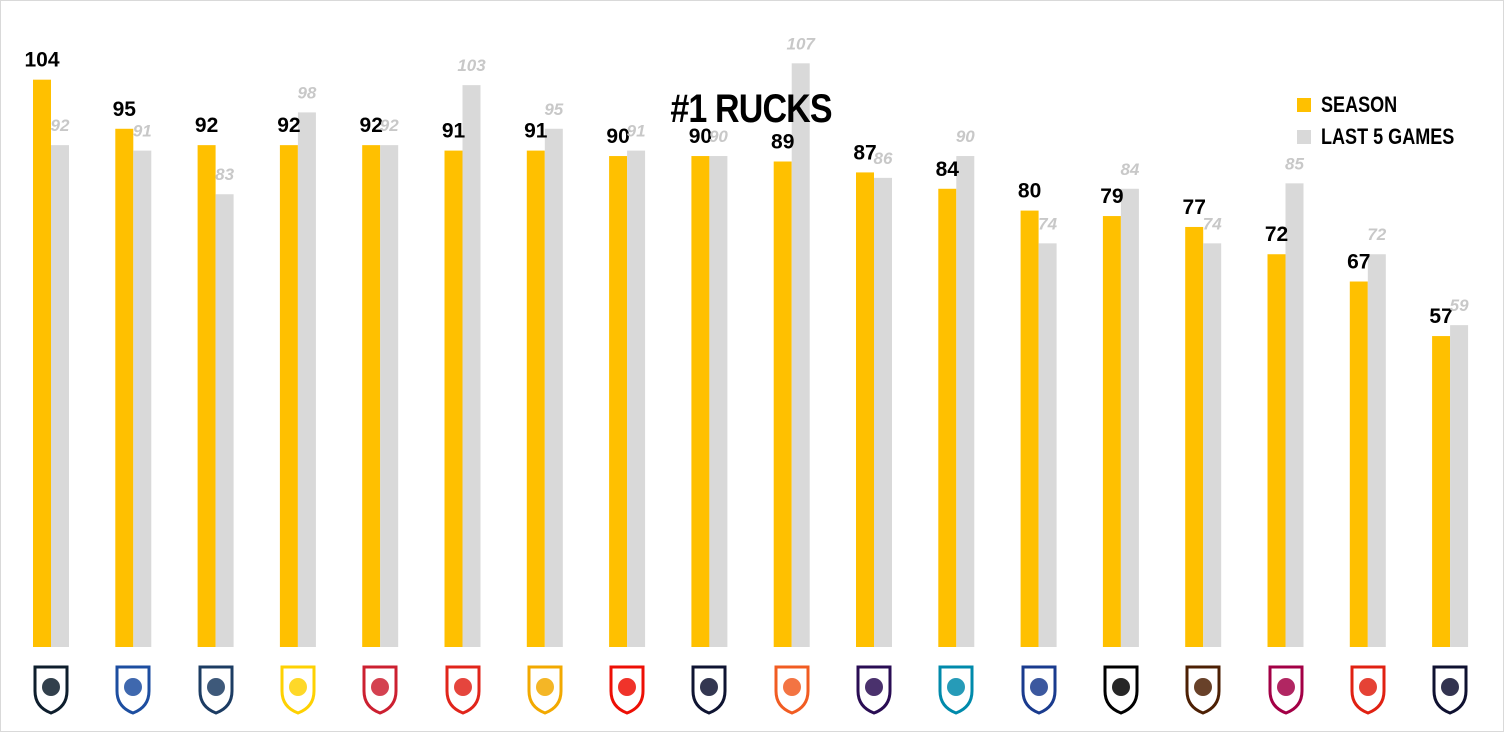 The width and height of the screenshot is (1506, 734). I want to click on bar-season-western-bulldogs, so click(124, 387).